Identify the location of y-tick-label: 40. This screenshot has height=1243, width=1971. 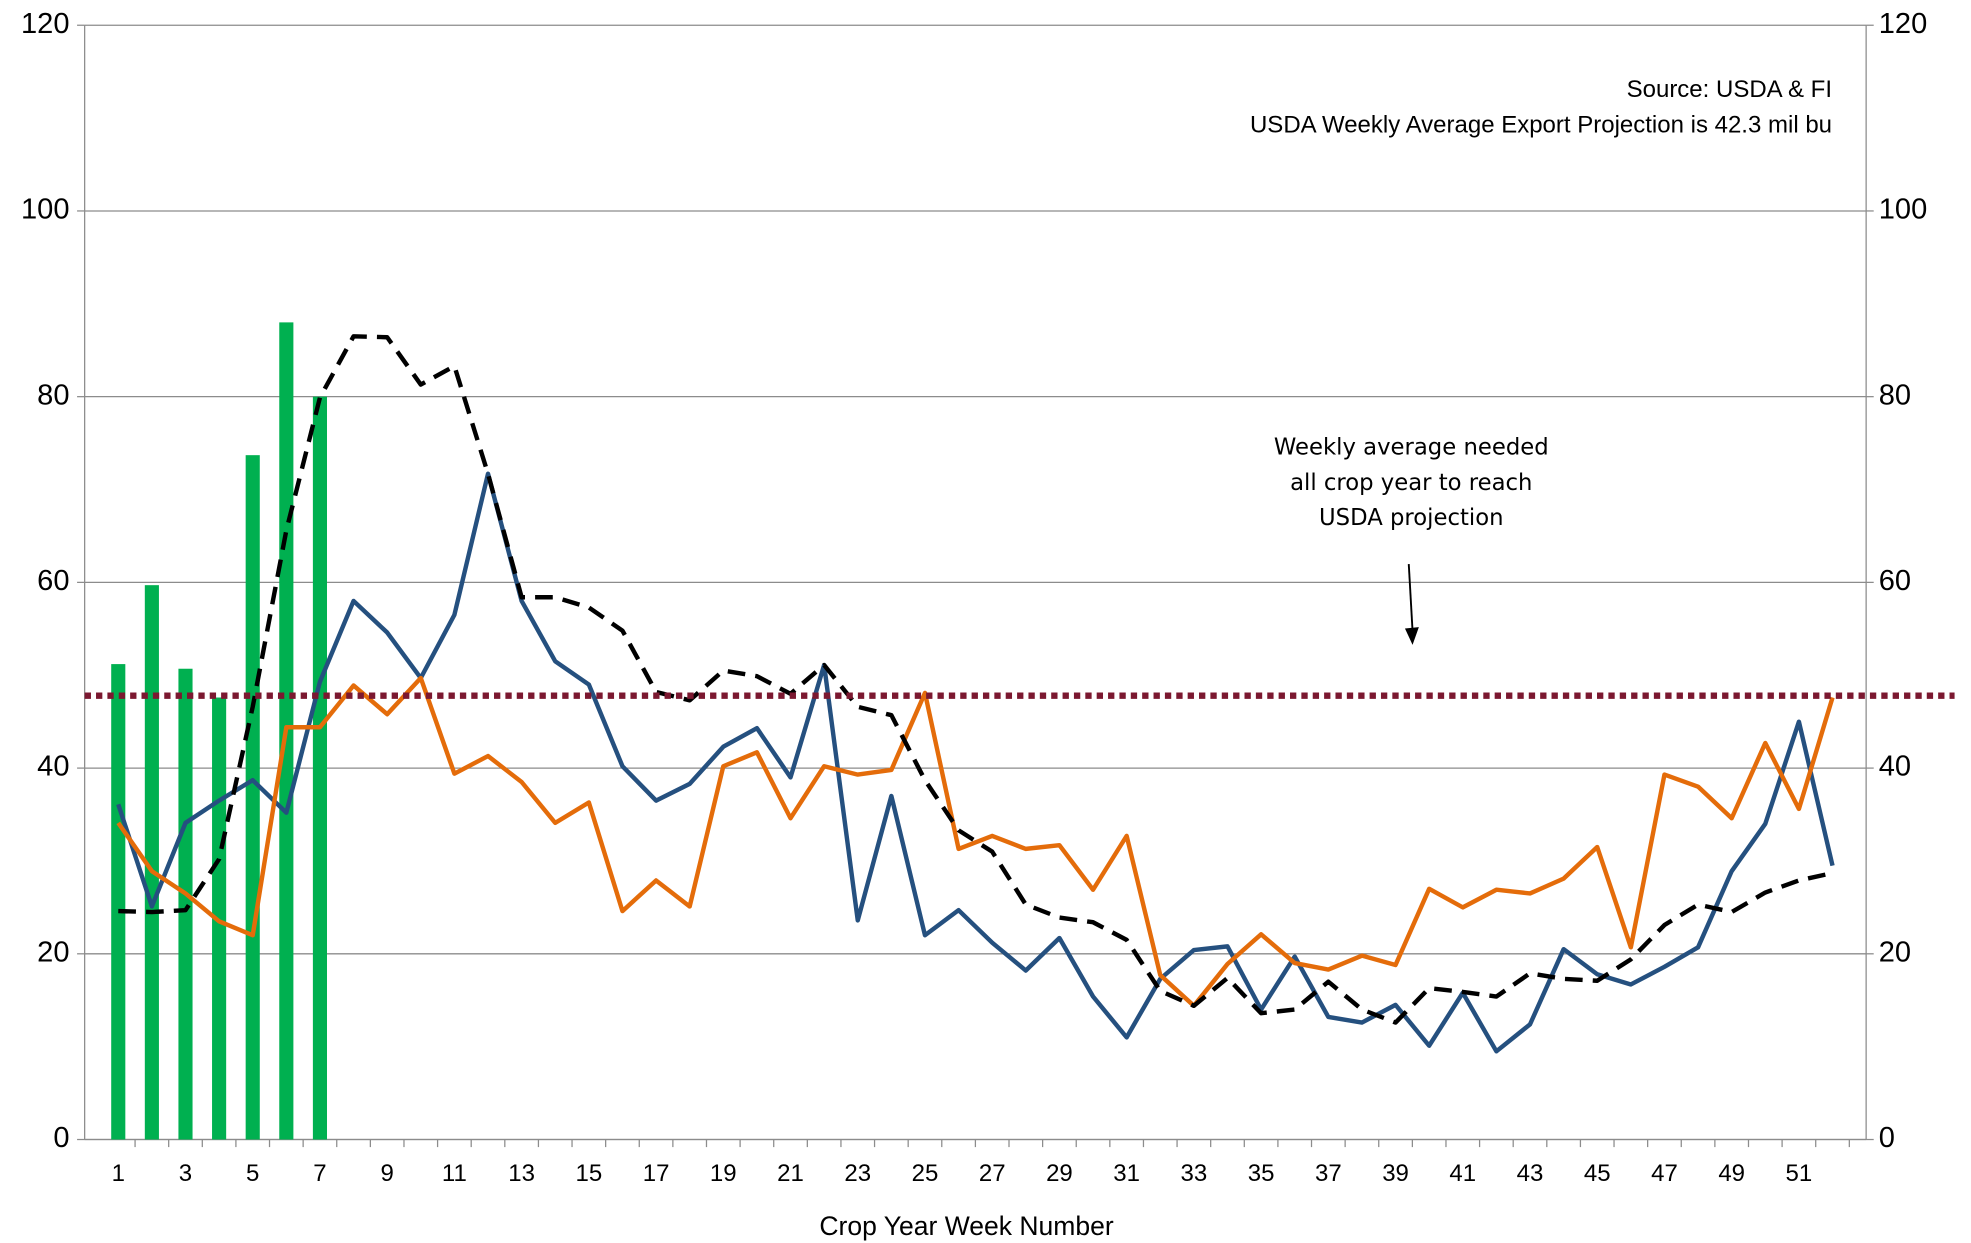
(53, 767).